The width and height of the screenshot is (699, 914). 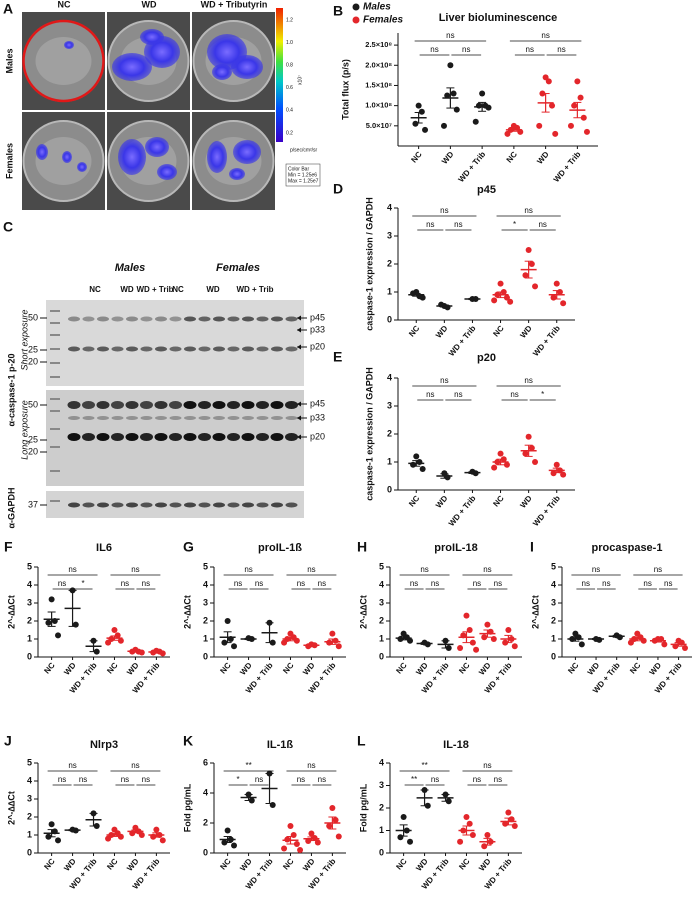 What do you see at coordinates (304, 150) in the screenshot?
I see `colorbar-axis: p/sec/cm²/sr` at bounding box center [304, 150].